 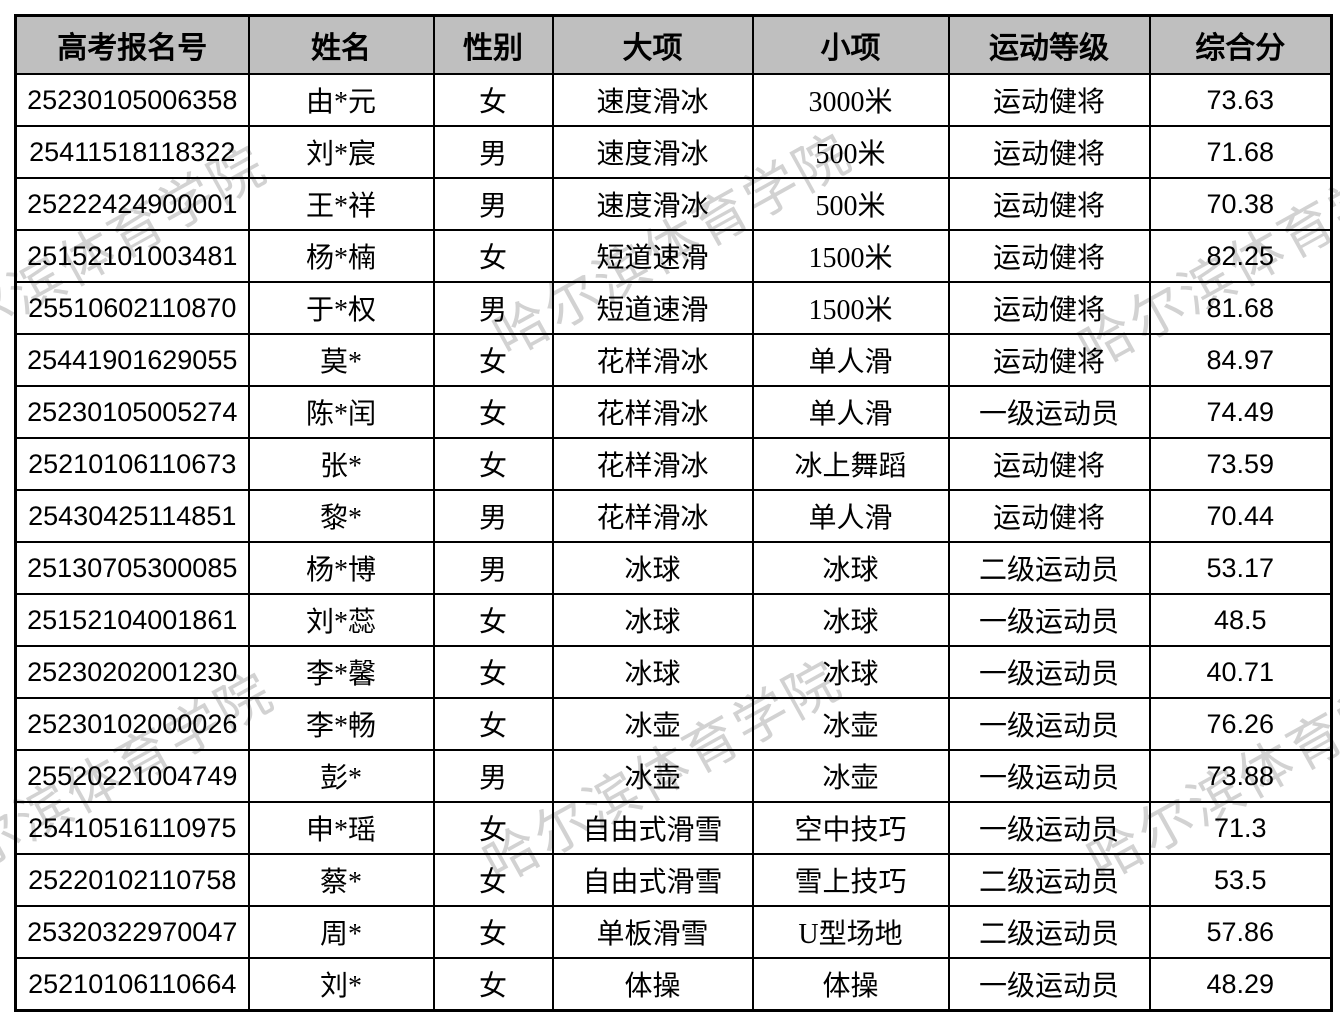 What do you see at coordinates (132, 464) in the screenshot?
I see `cell-exam-reg-no: 25210106110673` at bounding box center [132, 464].